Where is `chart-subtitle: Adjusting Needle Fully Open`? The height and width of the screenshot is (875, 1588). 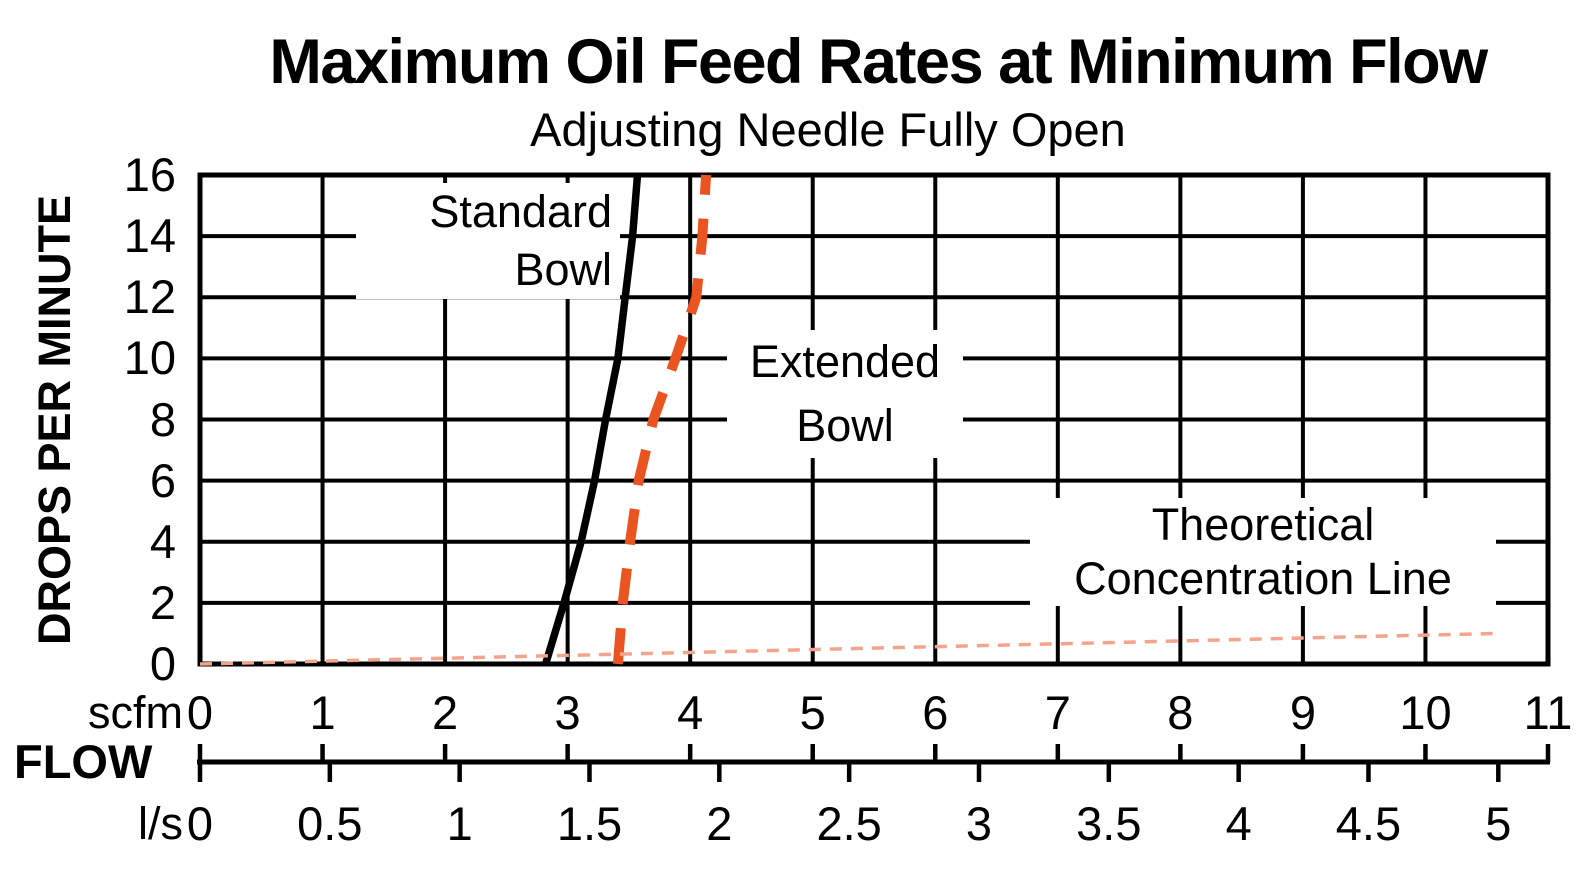 chart-subtitle: Adjusting Needle Fully Open is located at coordinates (828, 129).